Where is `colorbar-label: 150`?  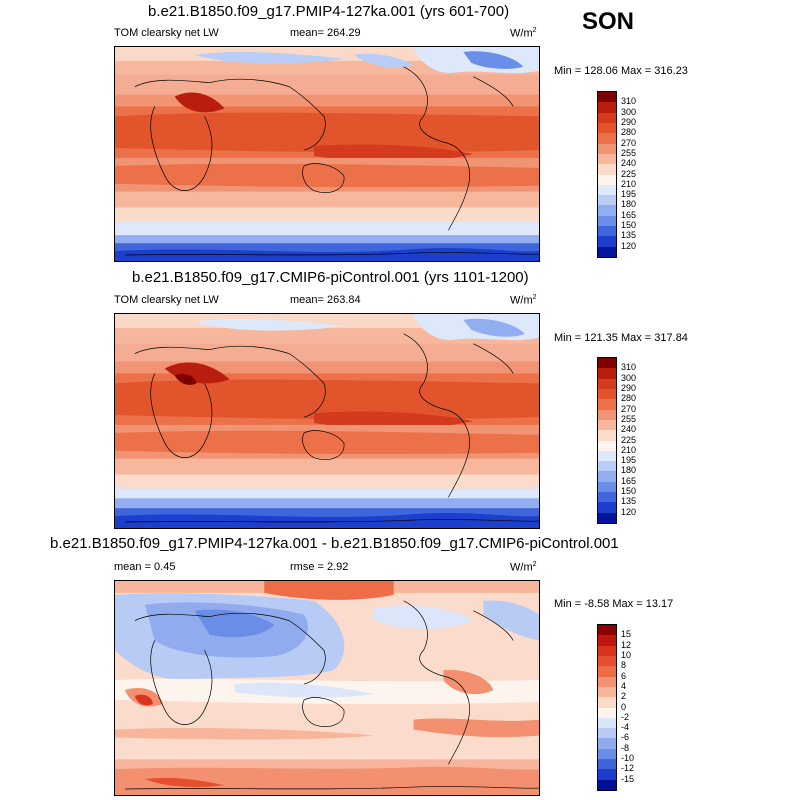 colorbar-label: 150 is located at coordinates (629, 225).